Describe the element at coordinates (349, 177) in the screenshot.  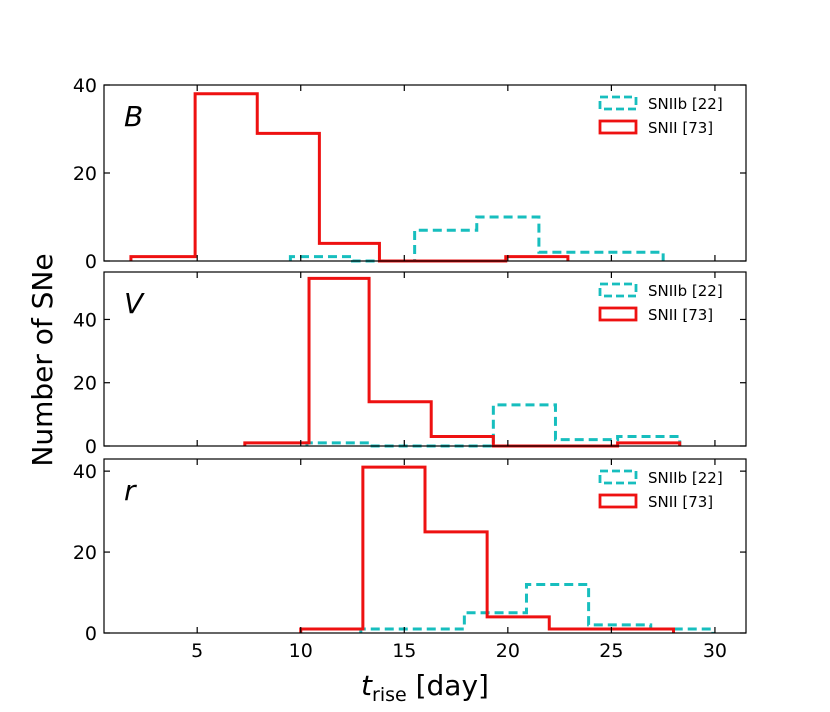
I see `hist-snii-B` at that location.